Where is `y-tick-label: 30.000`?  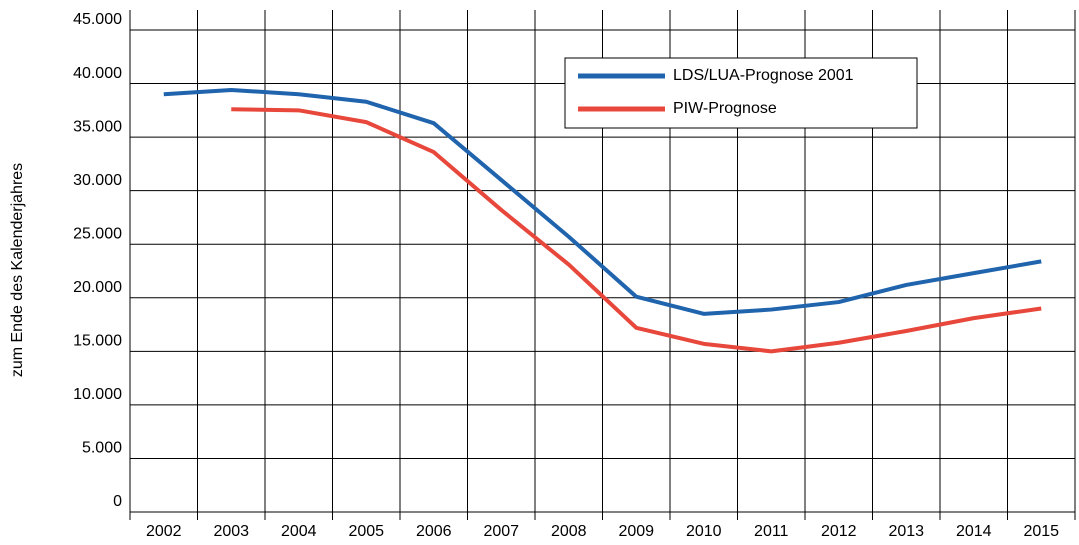
y-tick-label: 30.000 is located at coordinates (97, 180).